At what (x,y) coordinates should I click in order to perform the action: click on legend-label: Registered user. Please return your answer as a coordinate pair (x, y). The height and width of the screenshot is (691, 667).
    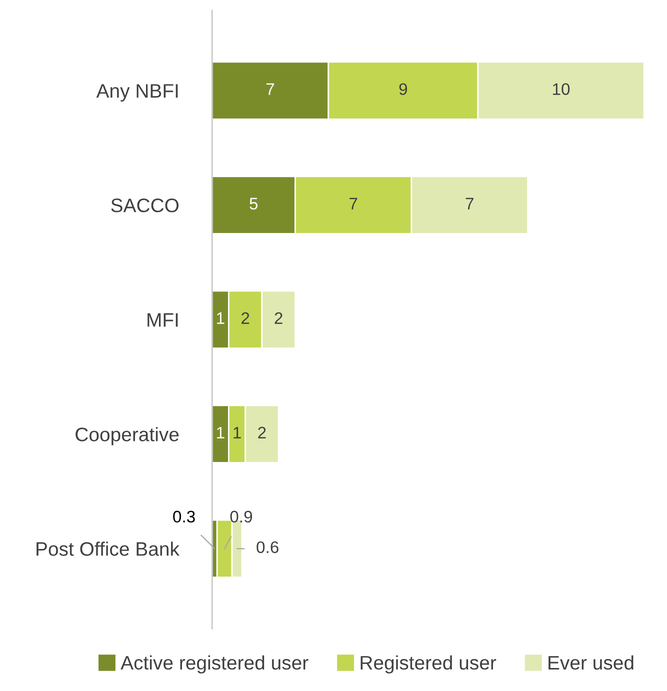
    Looking at the image, I should click on (428, 664).